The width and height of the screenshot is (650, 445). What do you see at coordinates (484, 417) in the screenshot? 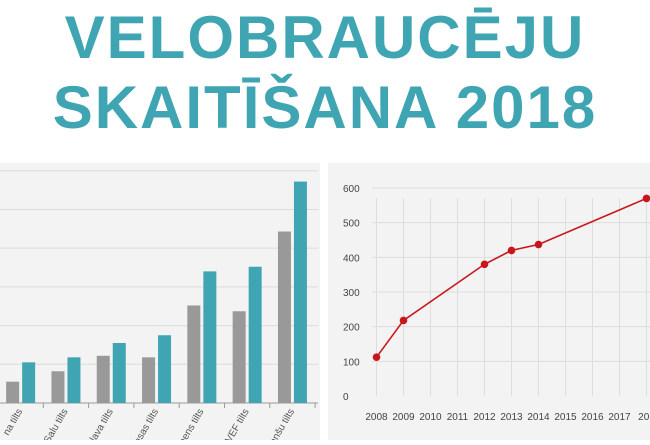
I see `line-x-tick-label: 2012` at bounding box center [484, 417].